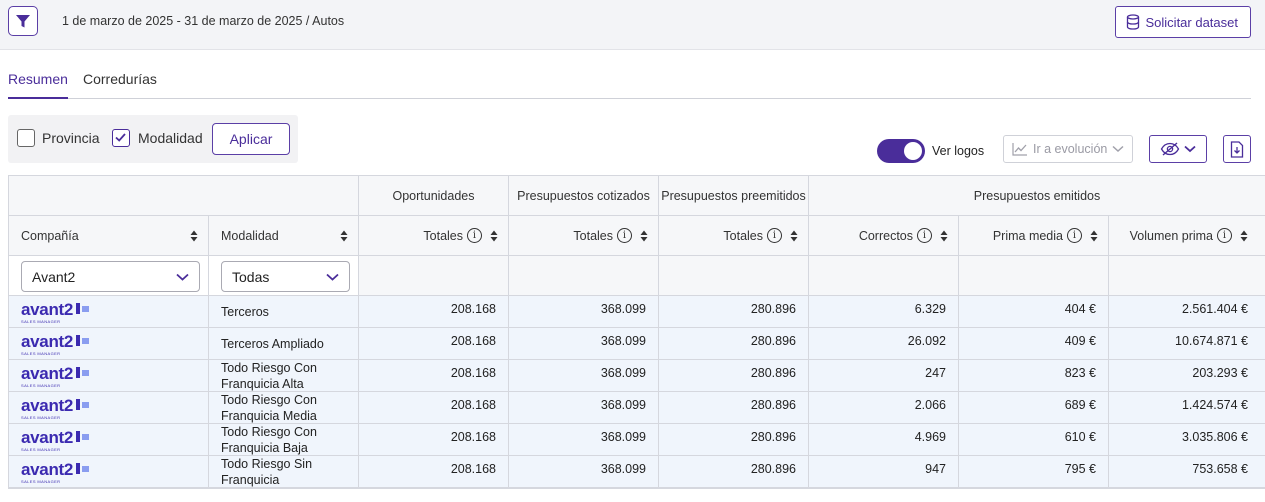 The height and width of the screenshot is (502, 1265). What do you see at coordinates (434, 196) in the screenshot?
I see `group-header-oportunidades: Oportunidades` at bounding box center [434, 196].